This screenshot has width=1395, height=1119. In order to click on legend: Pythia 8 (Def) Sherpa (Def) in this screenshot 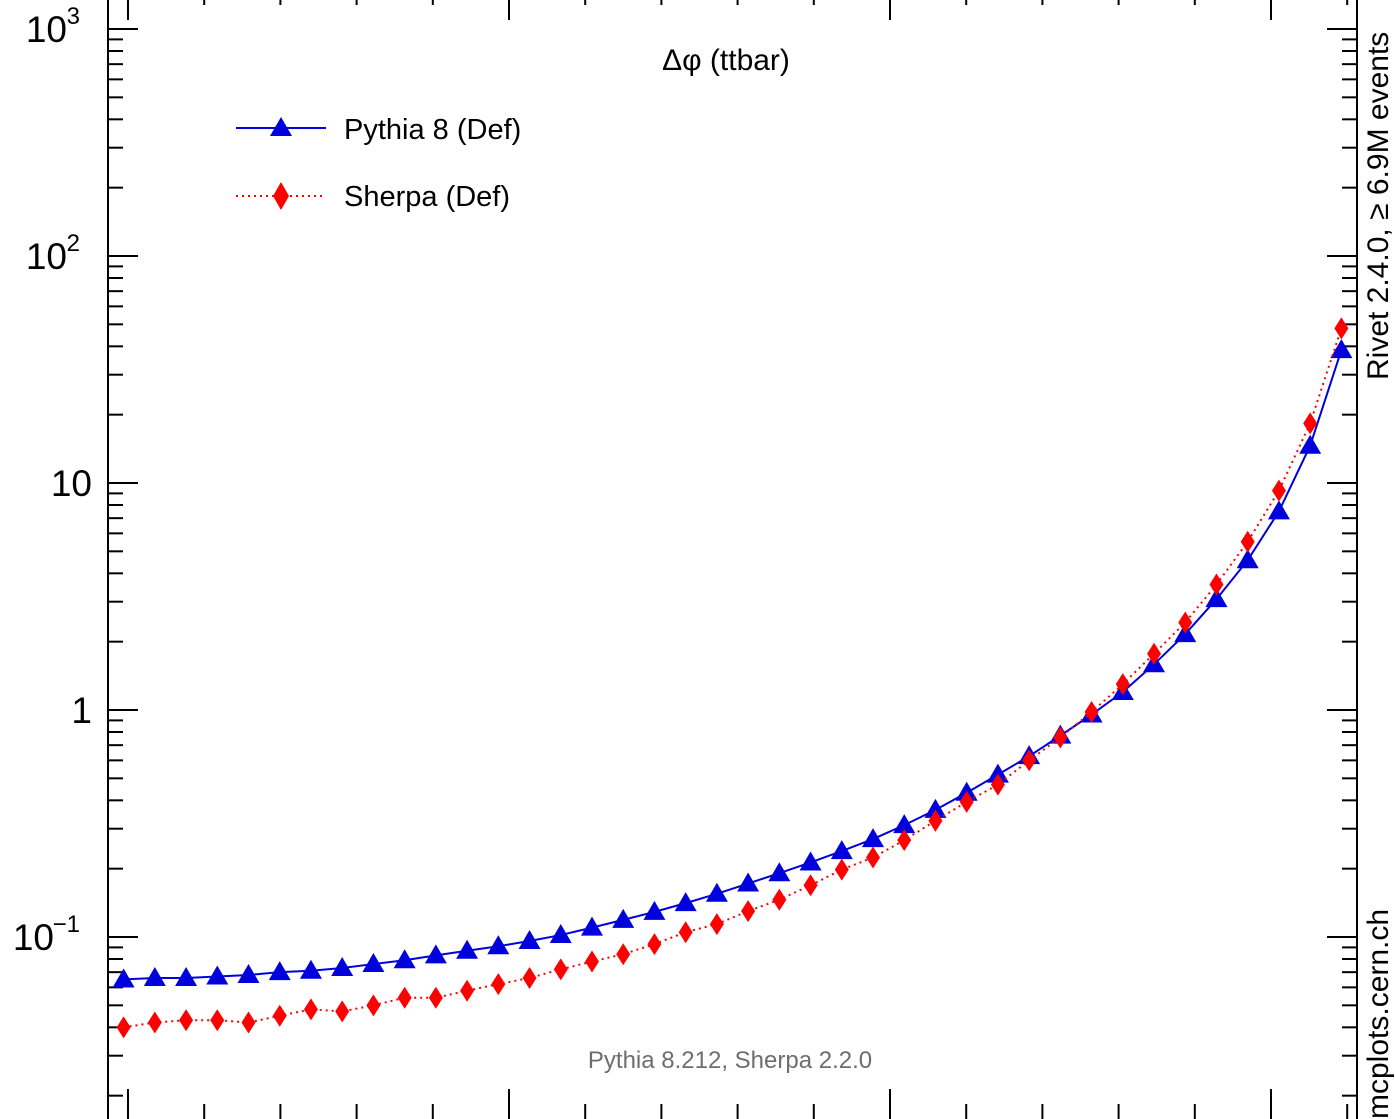, I will do `click(378, 163)`.